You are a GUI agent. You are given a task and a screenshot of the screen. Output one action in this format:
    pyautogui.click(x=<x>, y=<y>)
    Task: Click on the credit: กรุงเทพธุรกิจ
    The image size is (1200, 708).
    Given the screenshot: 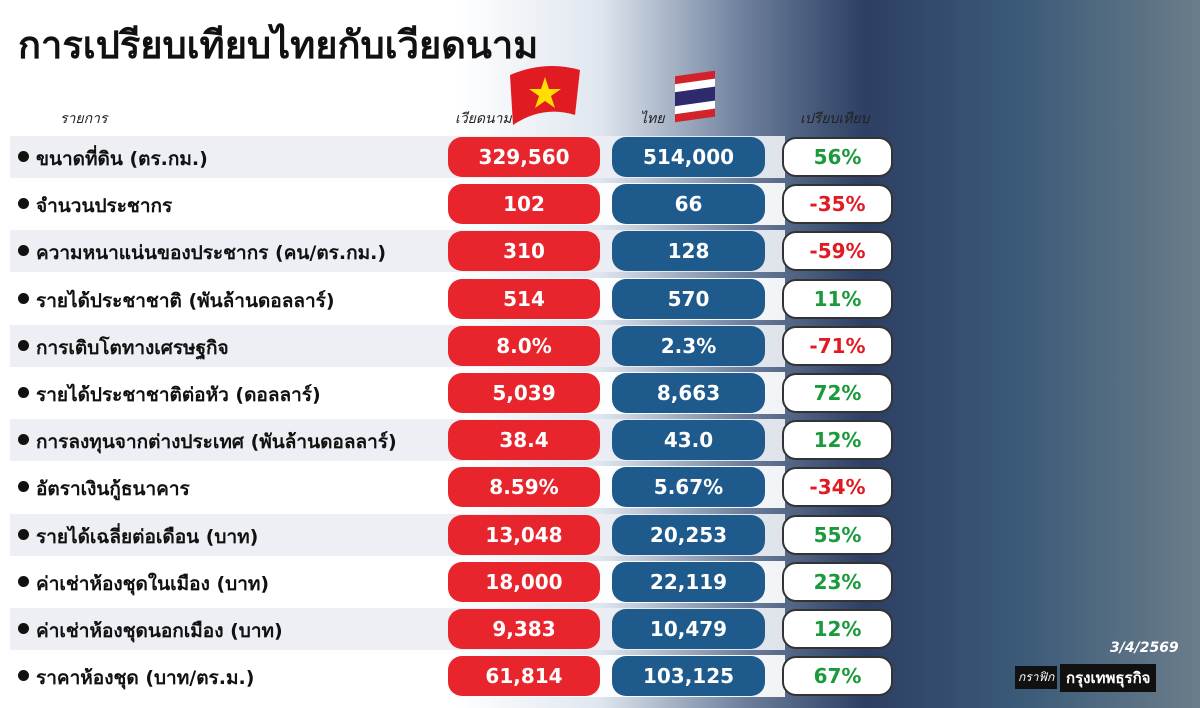 What is the action you would take?
    pyautogui.click(x=1108, y=678)
    